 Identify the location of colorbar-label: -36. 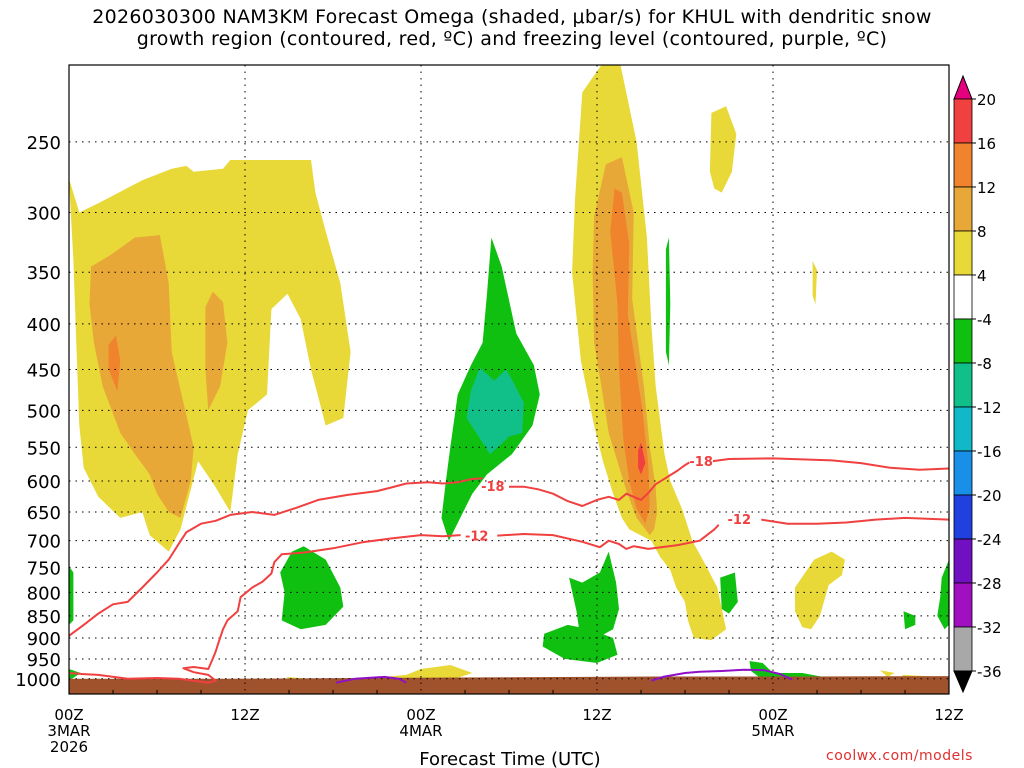
(989, 672).